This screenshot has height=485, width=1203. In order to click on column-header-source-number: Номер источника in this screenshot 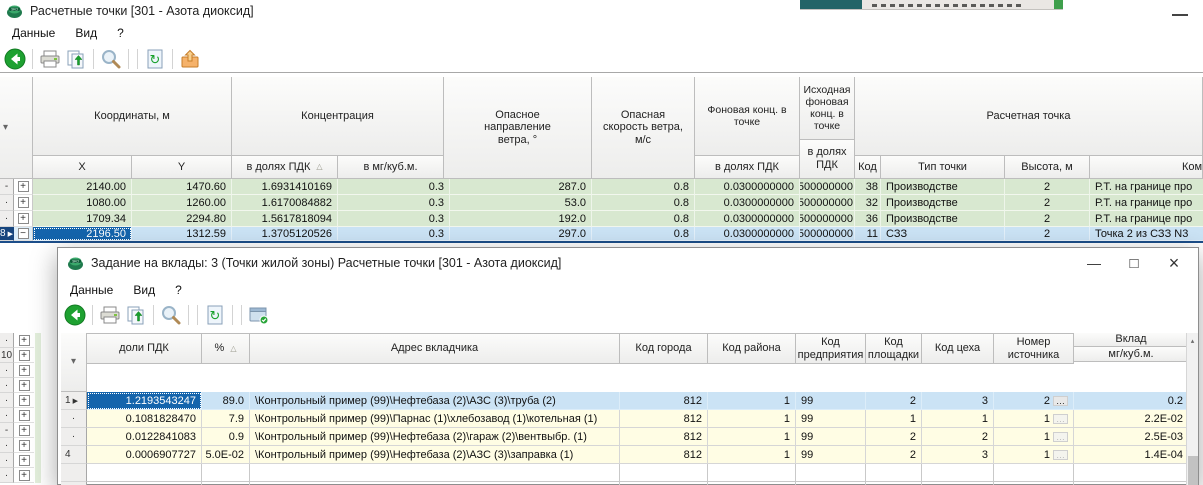, I will do `click(1034, 349)`.